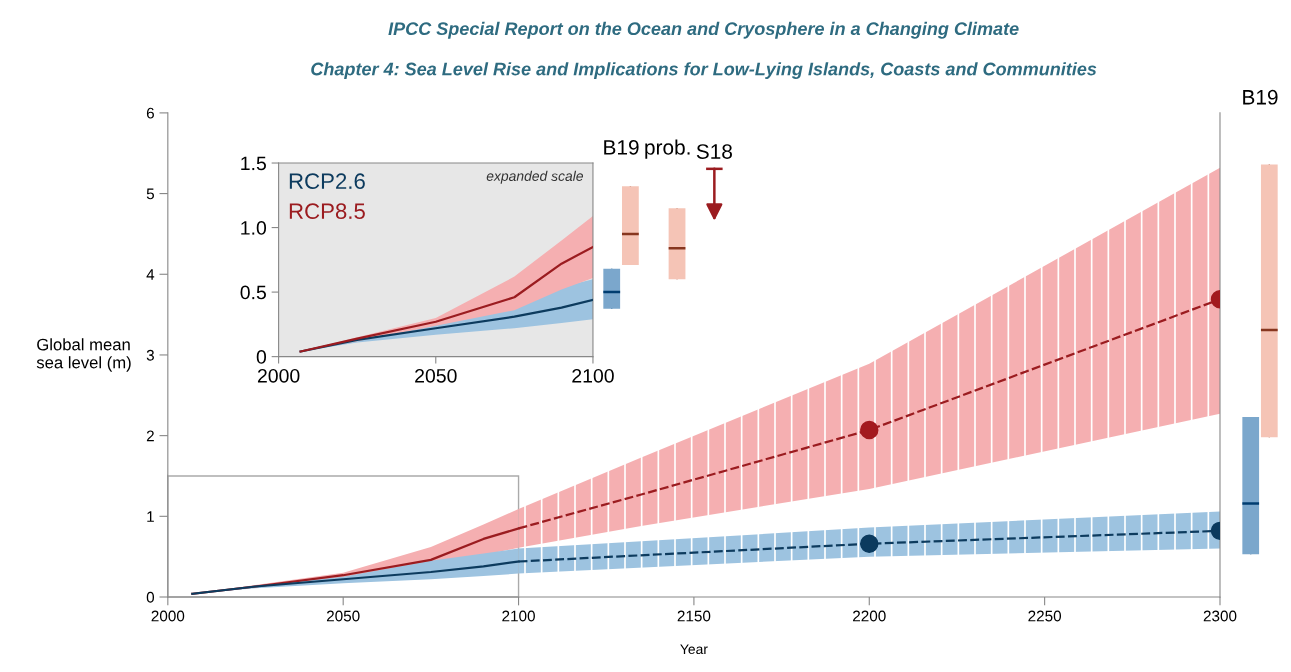  I want to click on x-tick-label: 2200, so click(869, 616).